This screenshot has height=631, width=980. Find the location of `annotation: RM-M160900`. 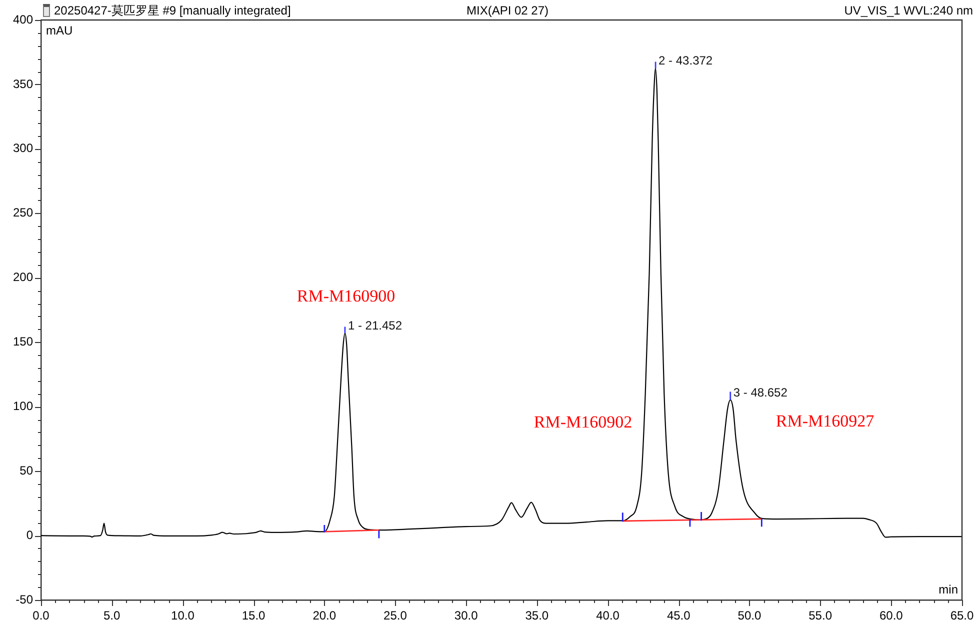

annotation: RM-M160900 is located at coordinates (346, 296).